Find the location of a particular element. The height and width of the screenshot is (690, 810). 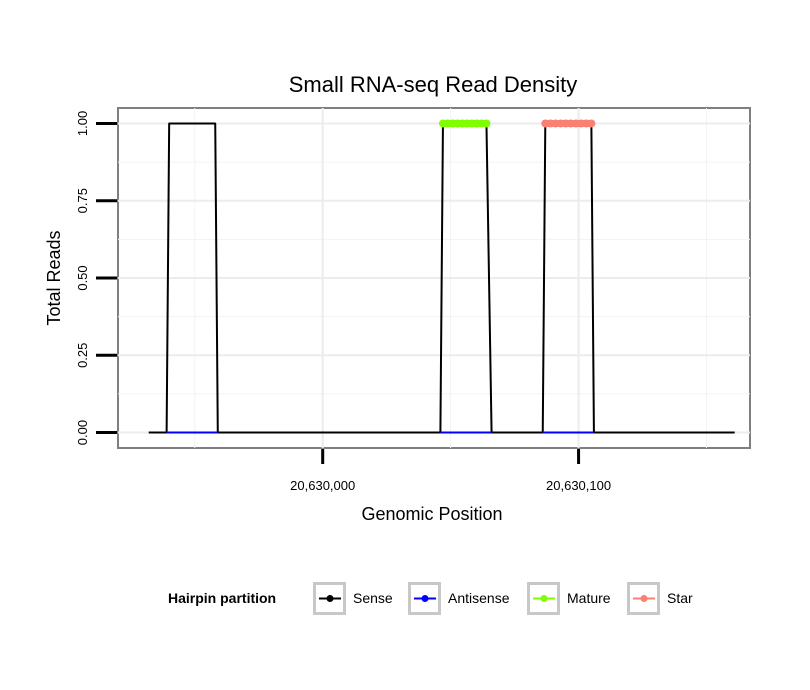

y-tick-label: 0.75 is located at coordinates (82, 200).